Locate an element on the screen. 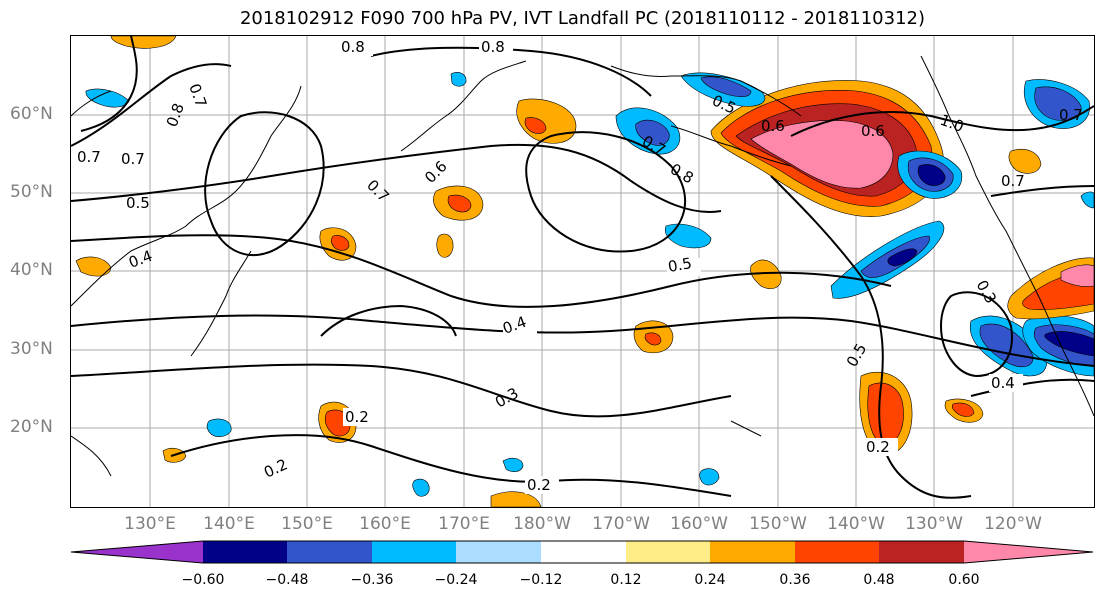 The height and width of the screenshot is (601, 1105). lon-label: 130°E is located at coordinates (150, 524).